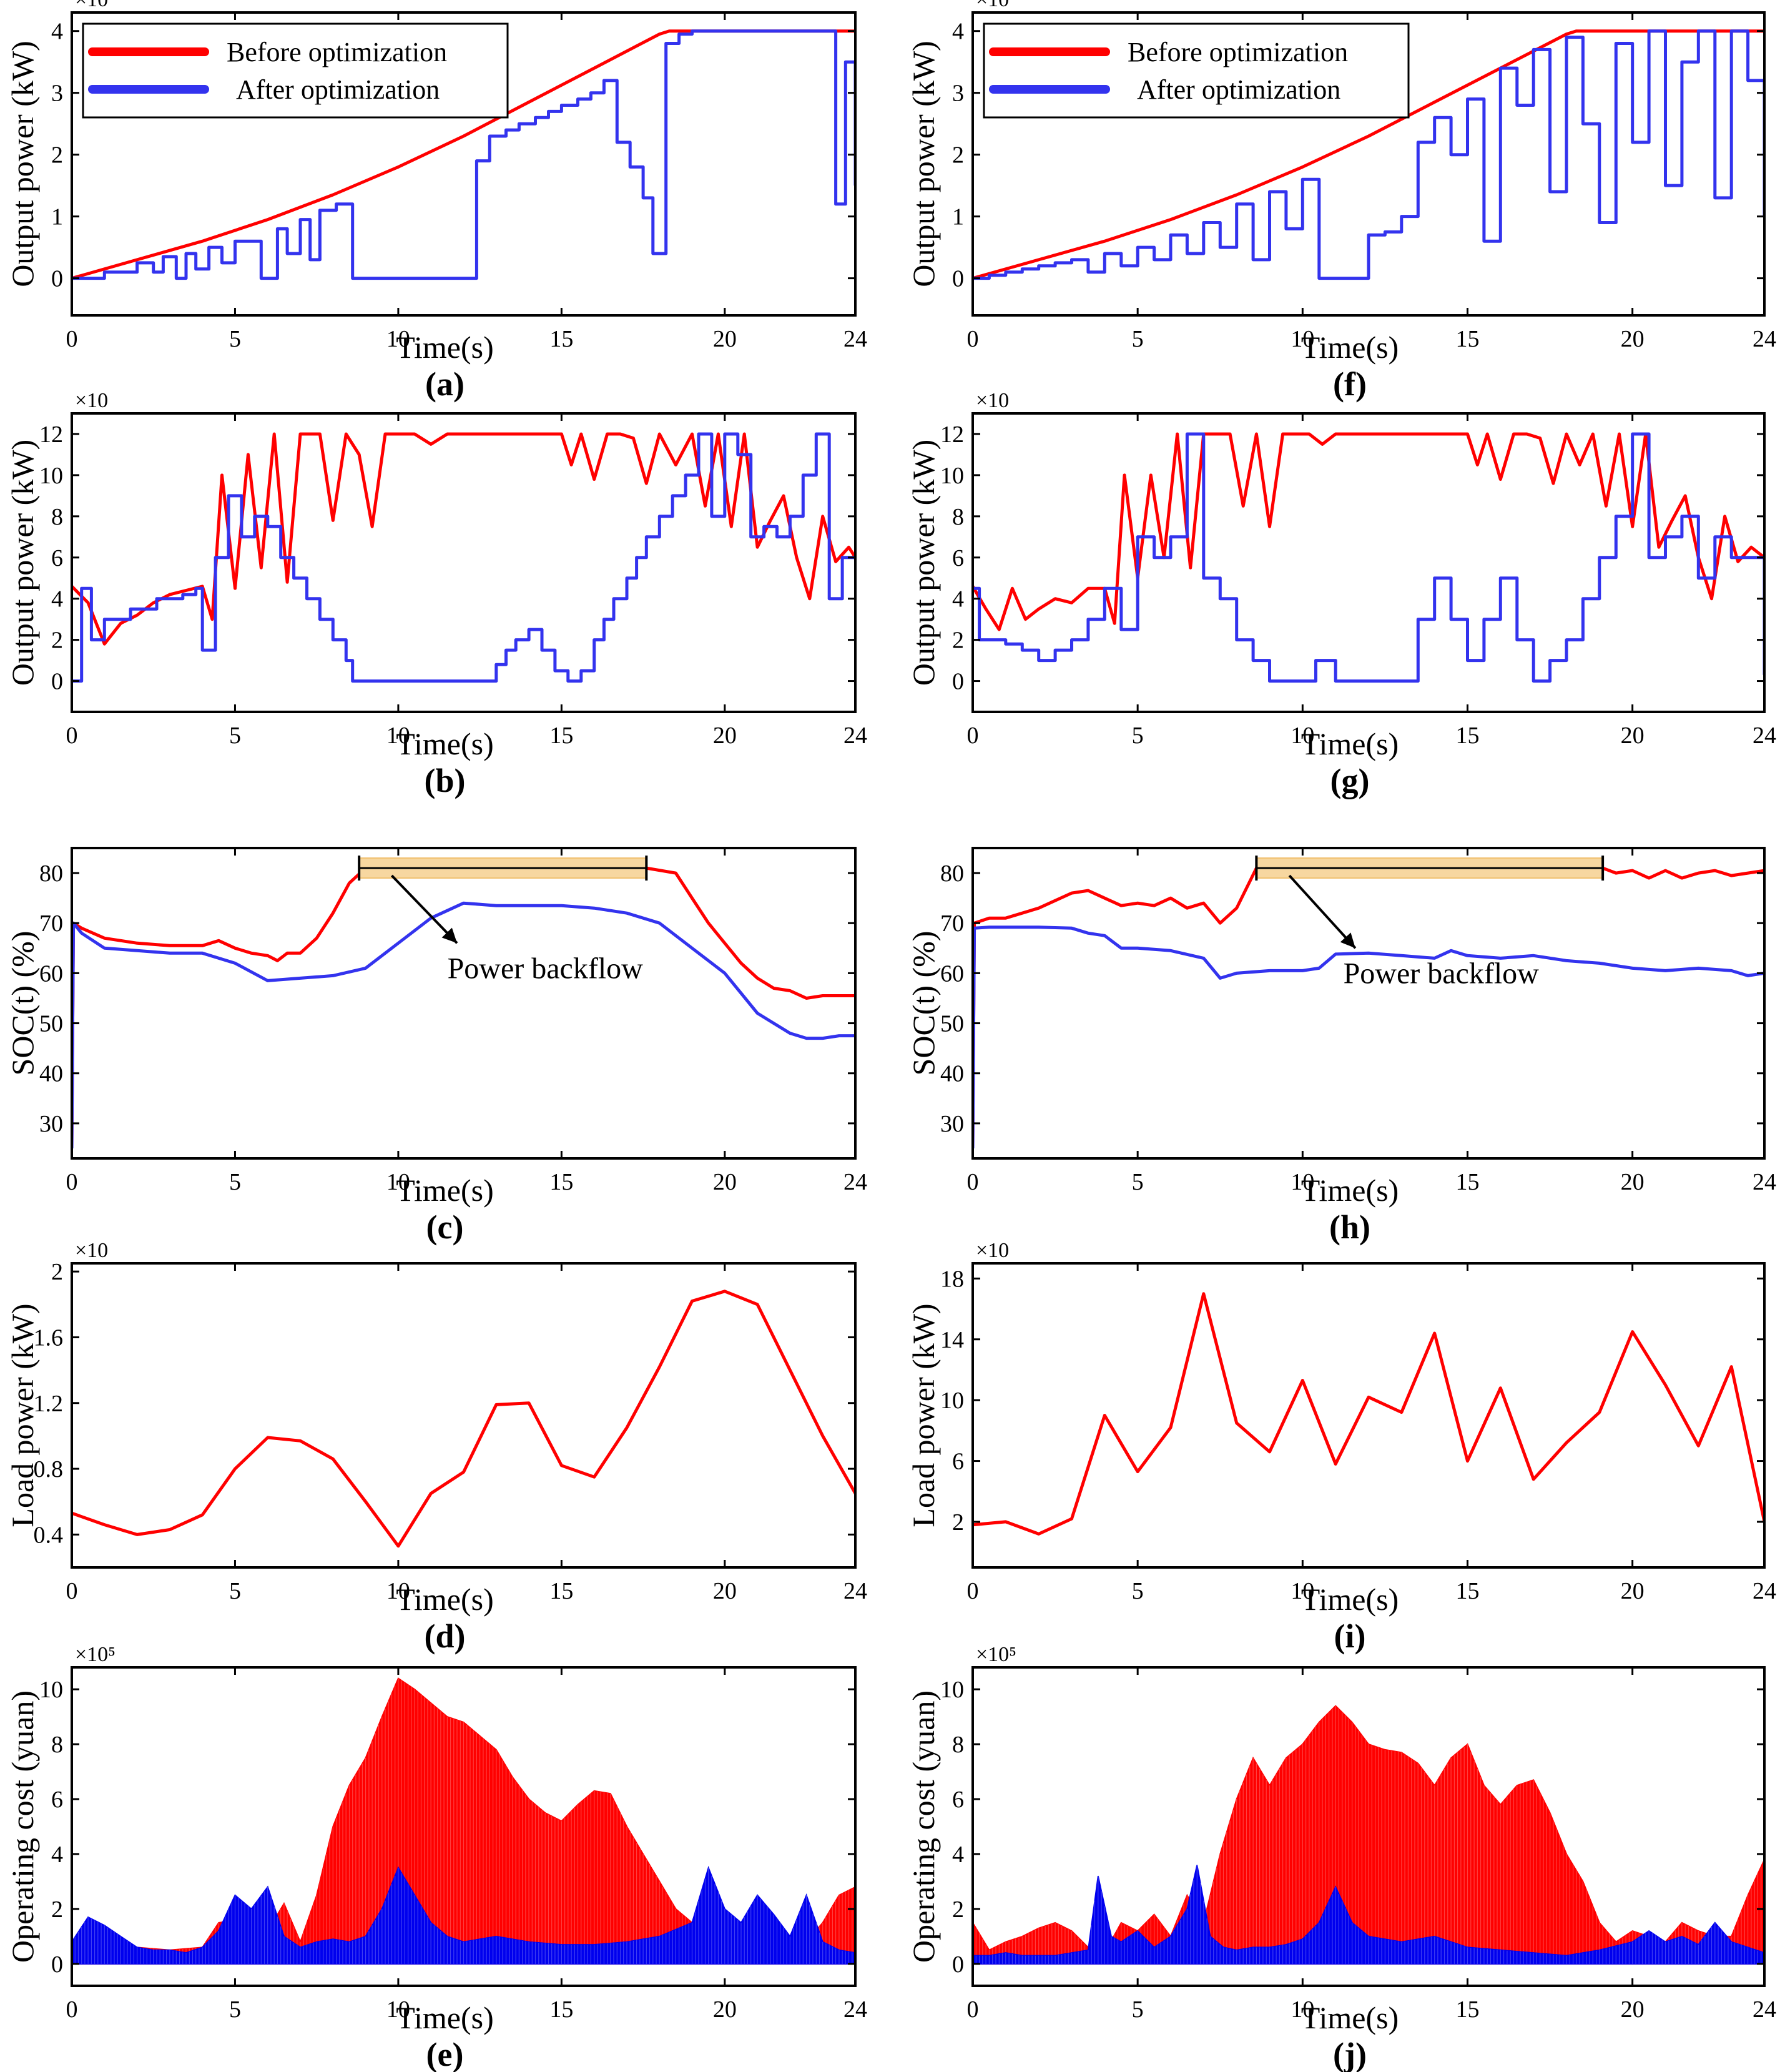  I want to click on y-axis-label-c: SOC(t) (%), so click(22, 1003).